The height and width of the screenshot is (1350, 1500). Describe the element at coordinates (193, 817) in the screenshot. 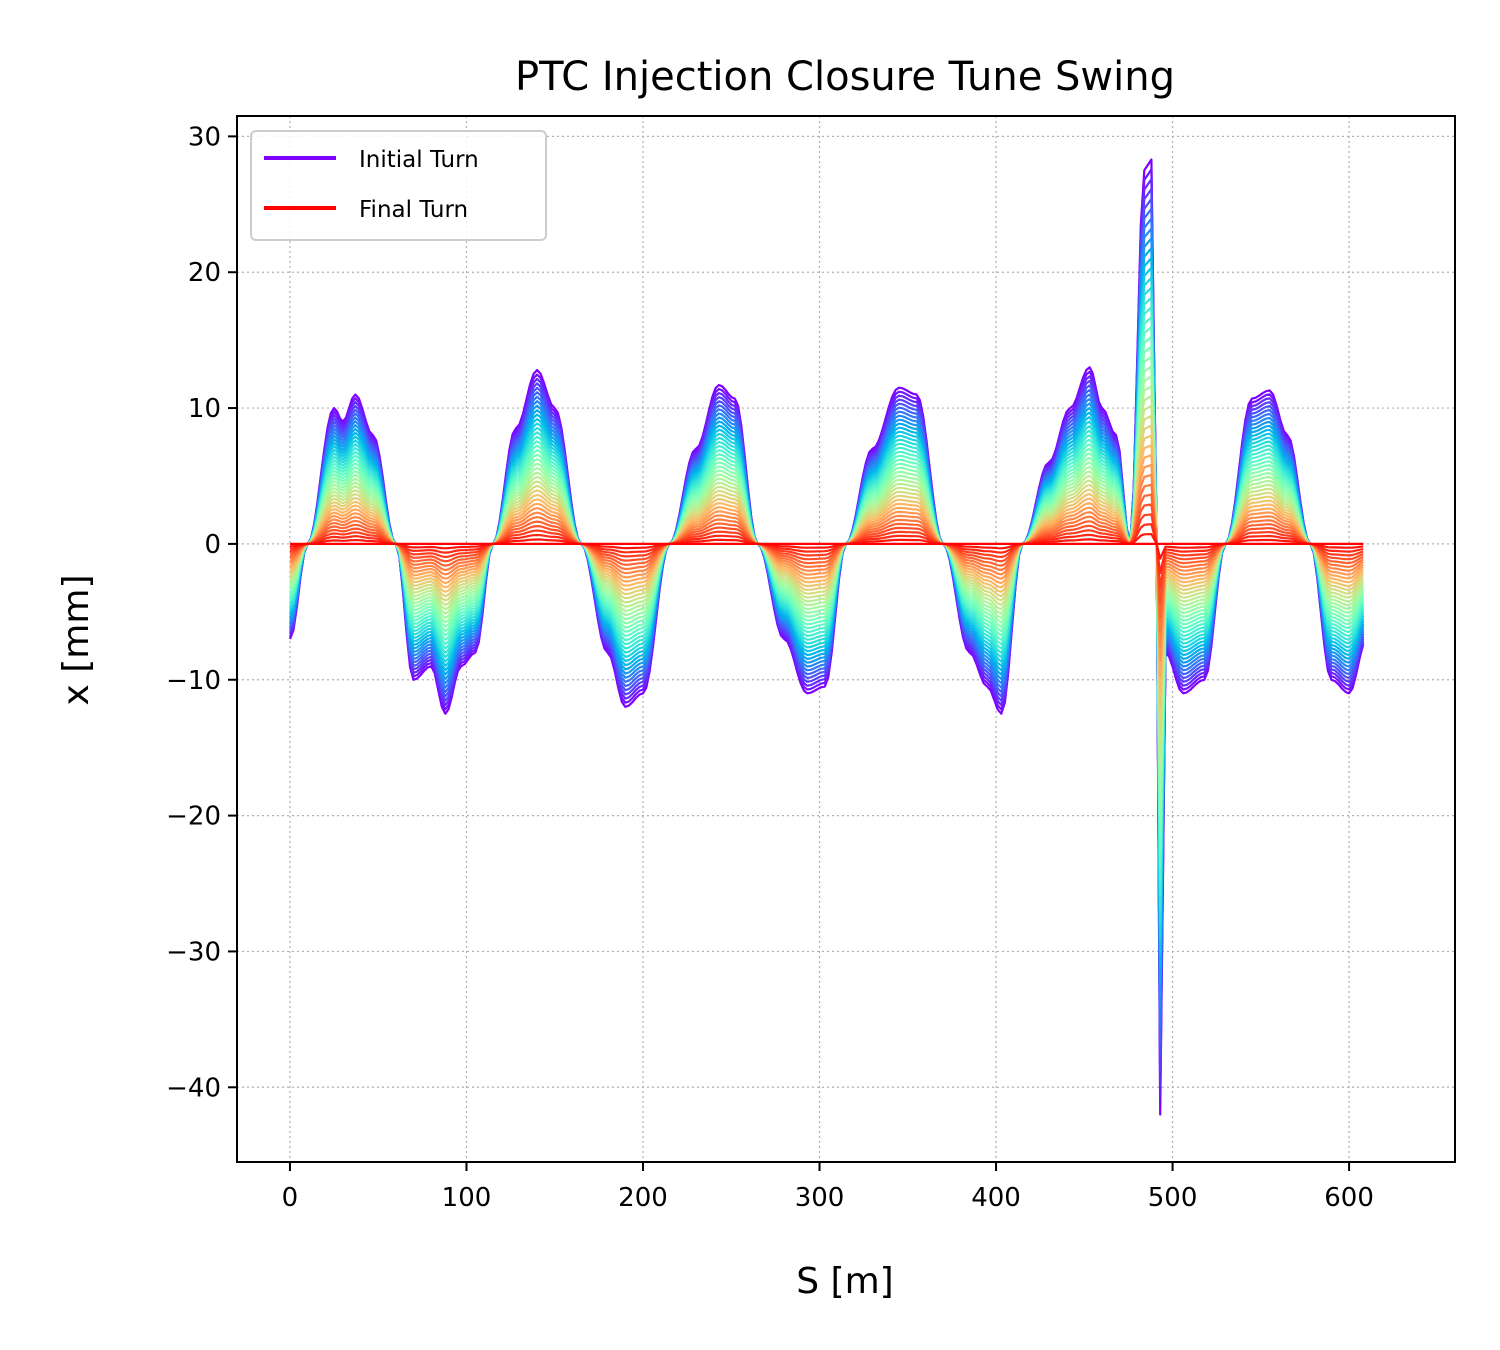

I see `y-tick-label: −20` at that location.